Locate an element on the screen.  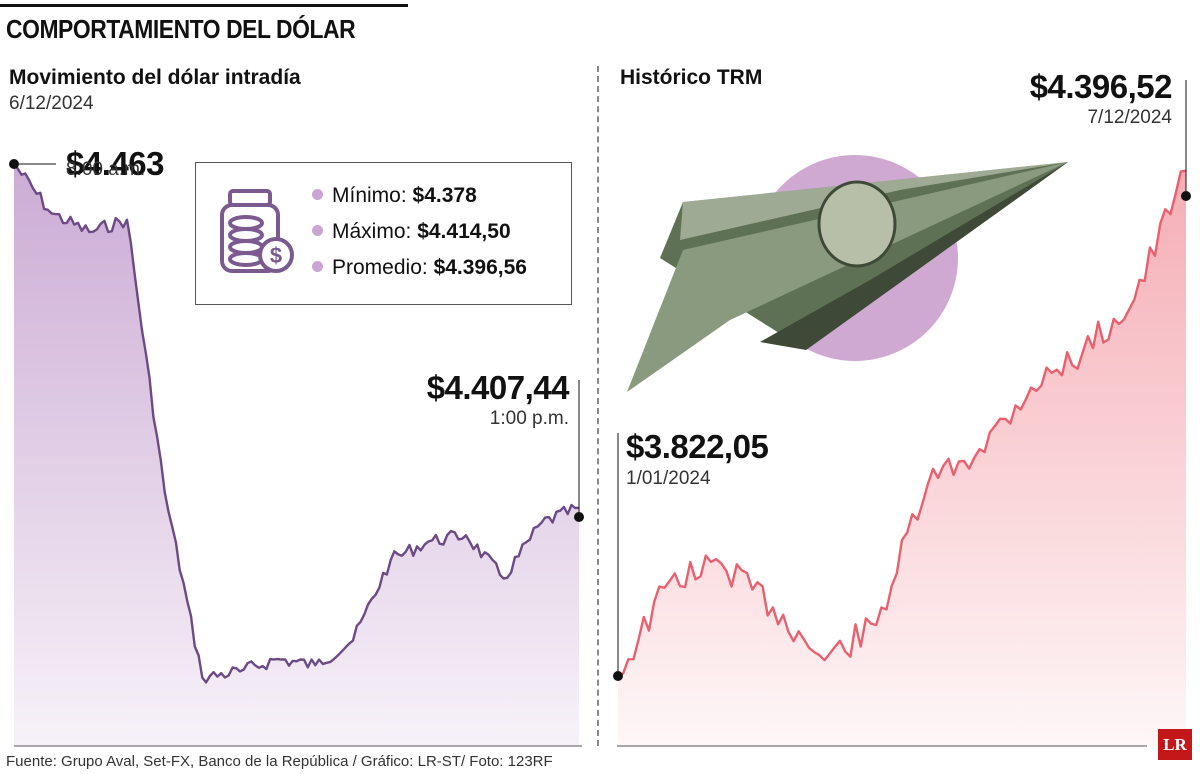
stat-minimum: Mínimo: $4.378 is located at coordinates (394, 196).